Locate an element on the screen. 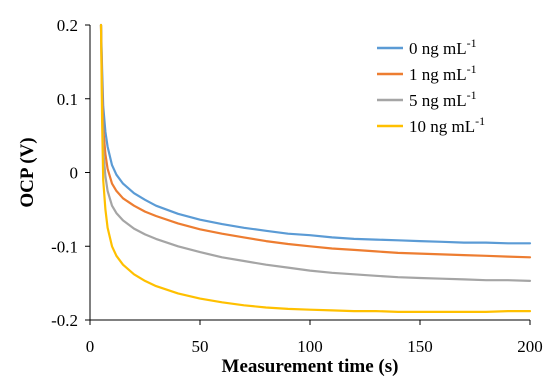  y-tick-label: 0 is located at coordinates (74, 173).